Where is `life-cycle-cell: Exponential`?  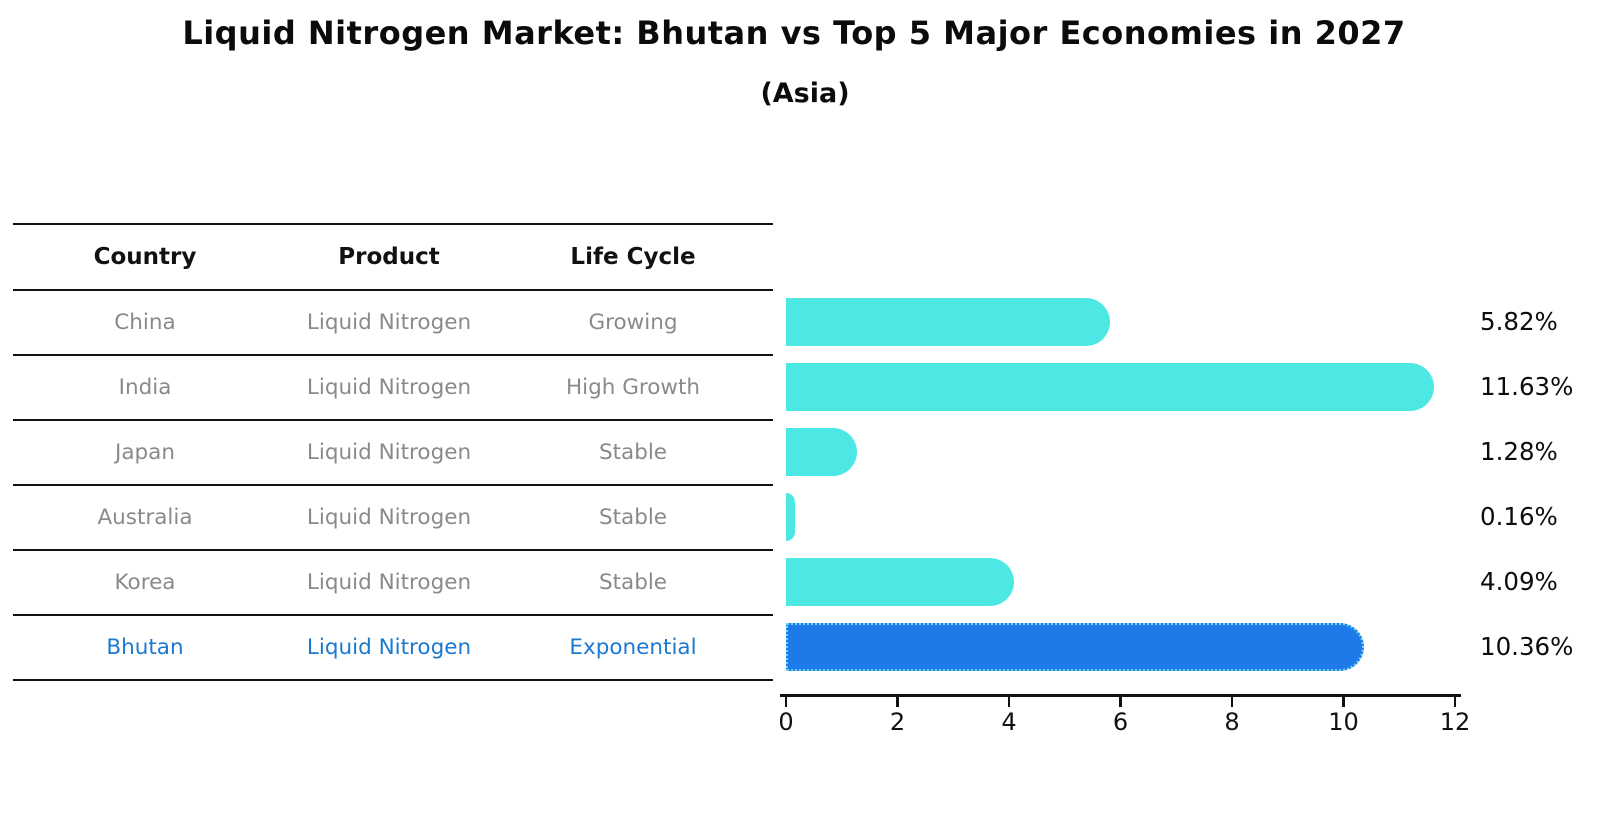
life-cycle-cell: Exponential is located at coordinates (633, 647).